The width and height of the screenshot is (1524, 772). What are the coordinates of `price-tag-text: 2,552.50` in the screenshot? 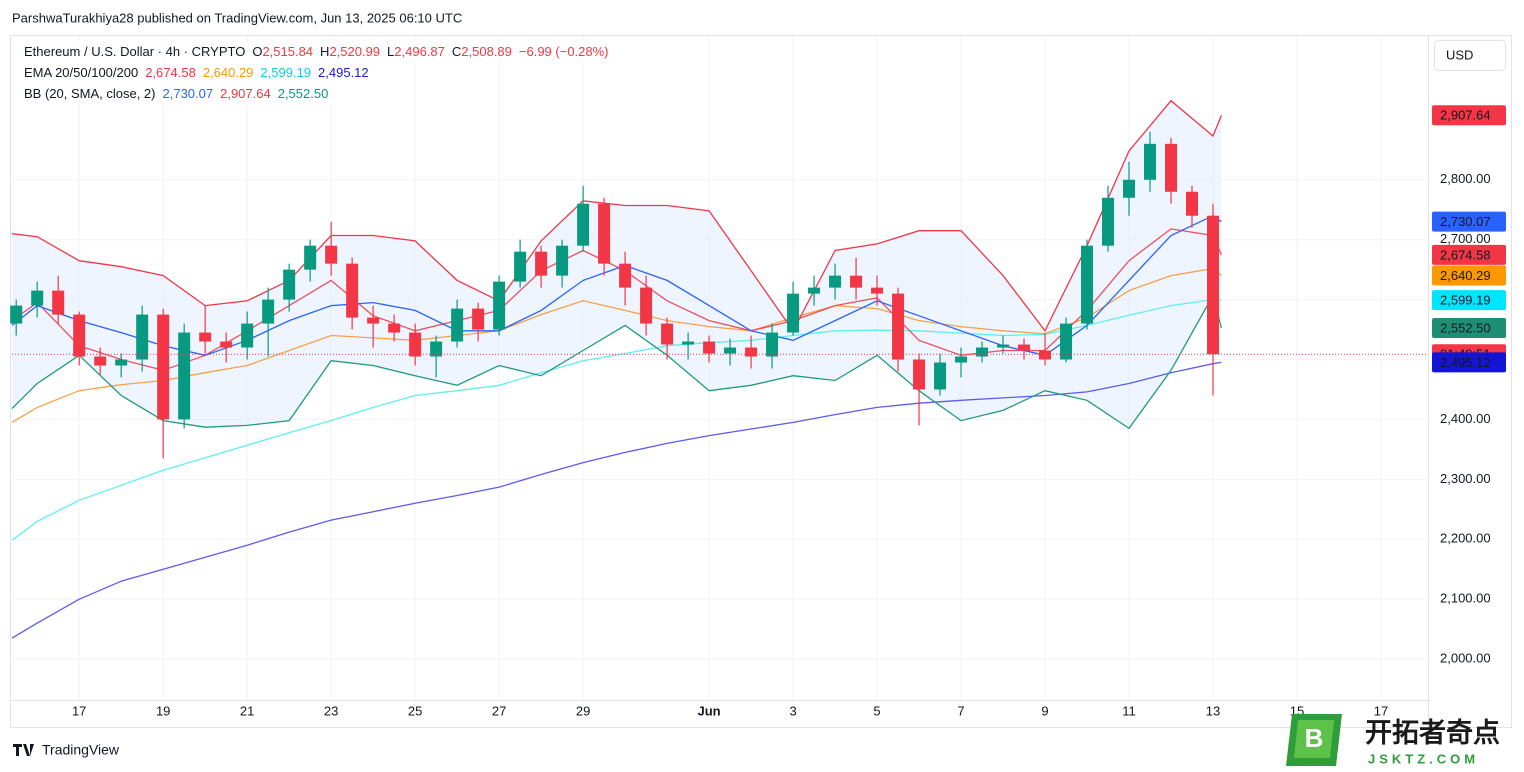 It's located at (1465, 327).